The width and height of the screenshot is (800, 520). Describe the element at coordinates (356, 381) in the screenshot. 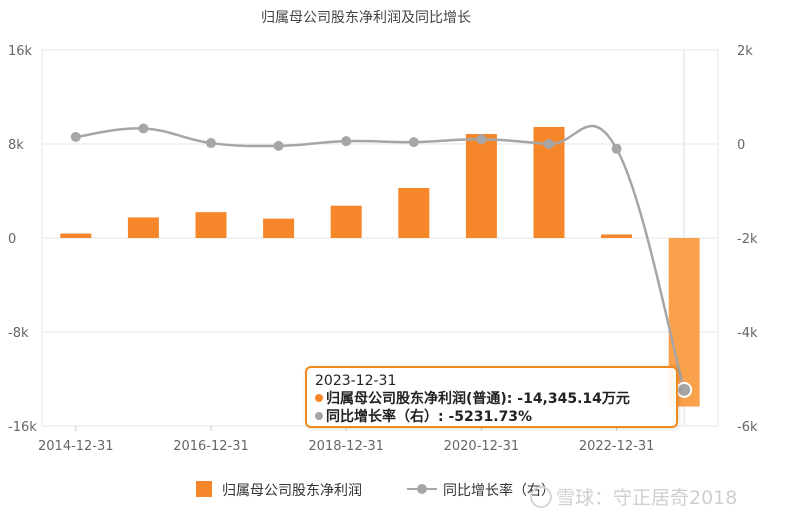

I see `tooltip-date: 2023-12-31` at that location.